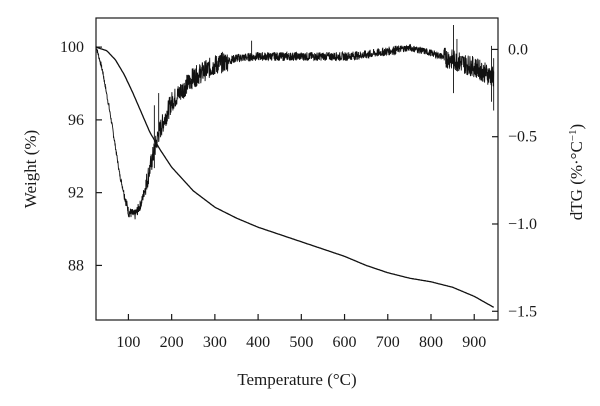  Describe the element at coordinates (431, 342) in the screenshot. I see `x-tick-label: 800` at that location.